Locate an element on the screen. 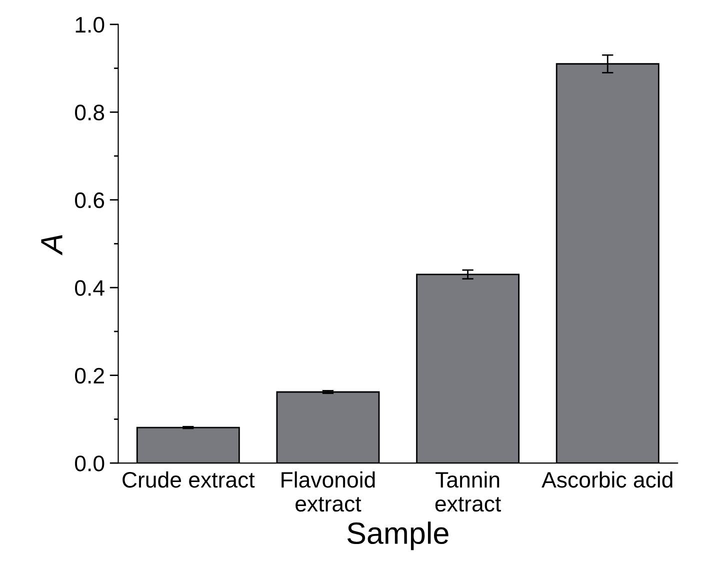 The image size is (708, 581). y-tick-label: 0.8 is located at coordinates (89, 112).